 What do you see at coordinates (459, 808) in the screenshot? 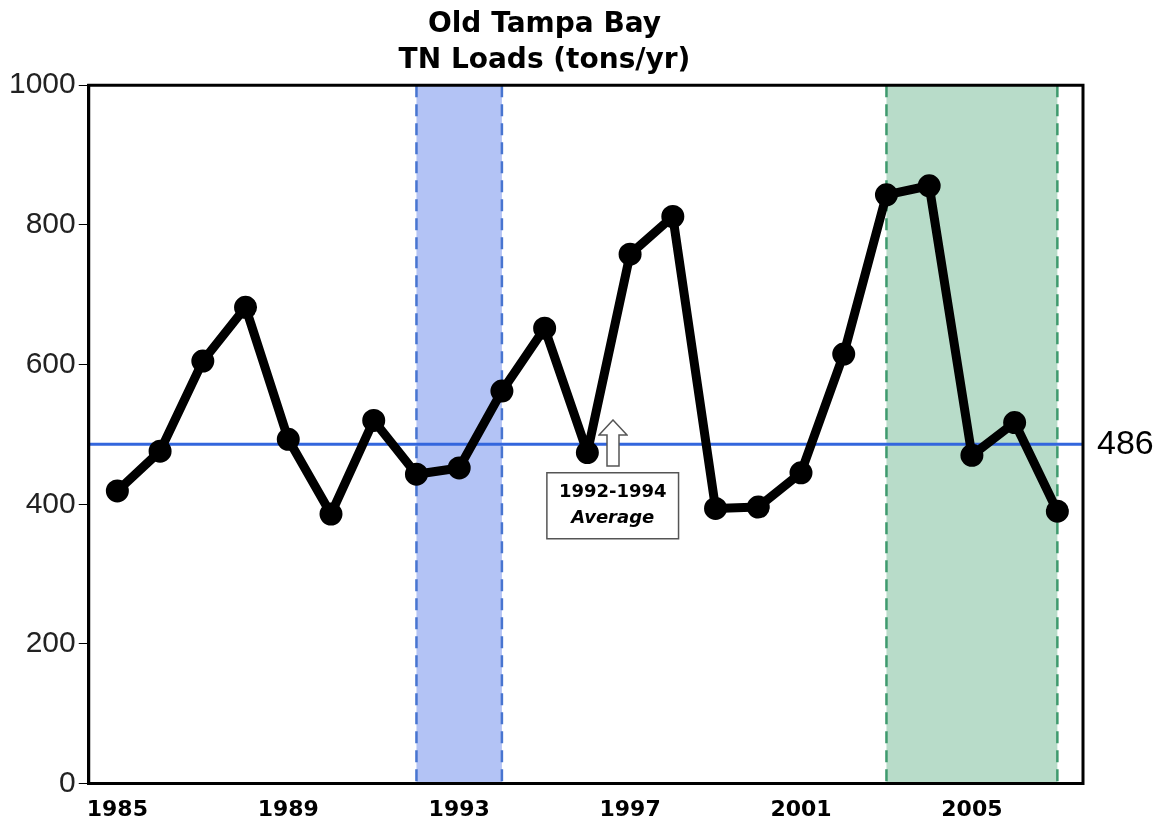
I see `x-tick-label: 1993` at bounding box center [459, 808].